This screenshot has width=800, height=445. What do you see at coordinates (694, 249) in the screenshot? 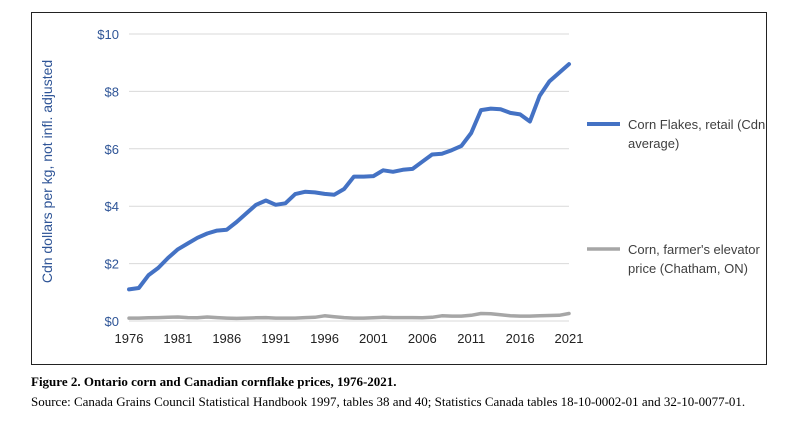
I see `legend-label-line: Corn, farmer's elevator` at bounding box center [694, 249].